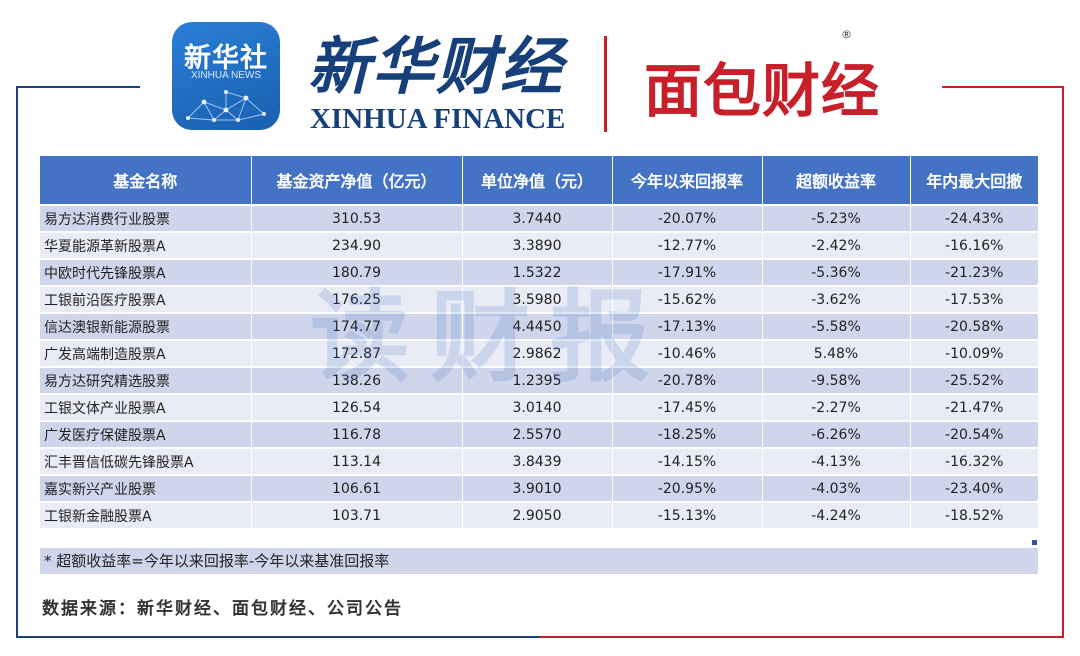 The image size is (1080, 656). Describe the element at coordinates (974, 514) in the screenshot. I see `cell-max-drawdown: -18.52%` at that location.